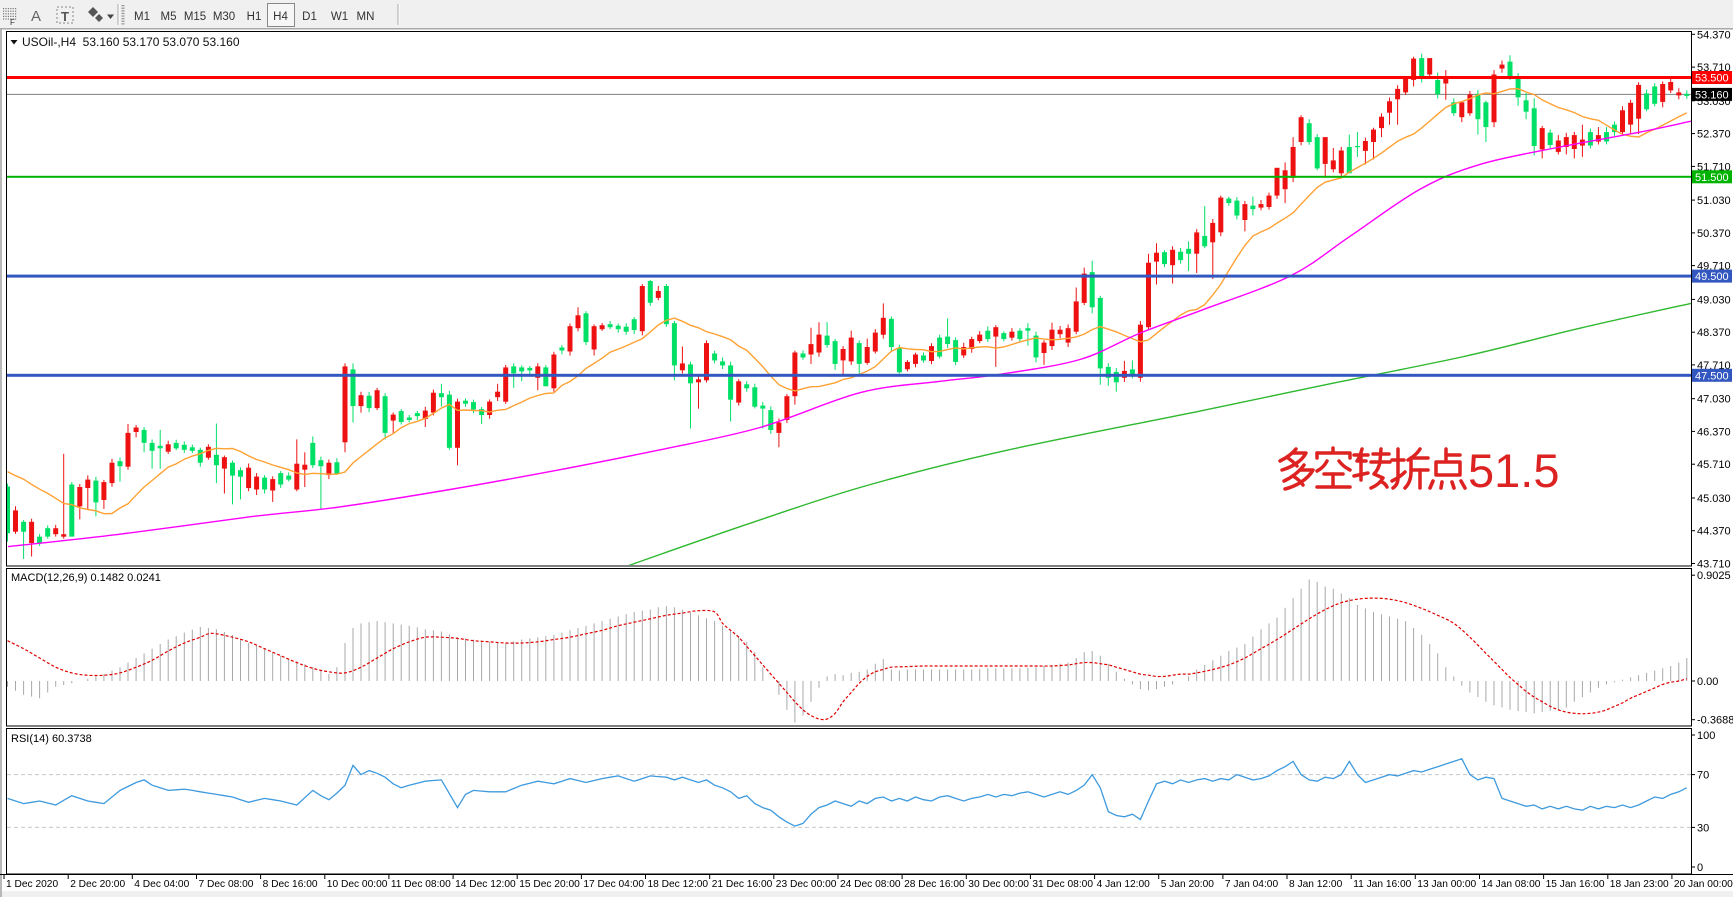 The width and height of the screenshot is (1733, 897). I want to click on svg-text: MACD(12,26,9) 0.1482 0.0241, so click(86, 578).